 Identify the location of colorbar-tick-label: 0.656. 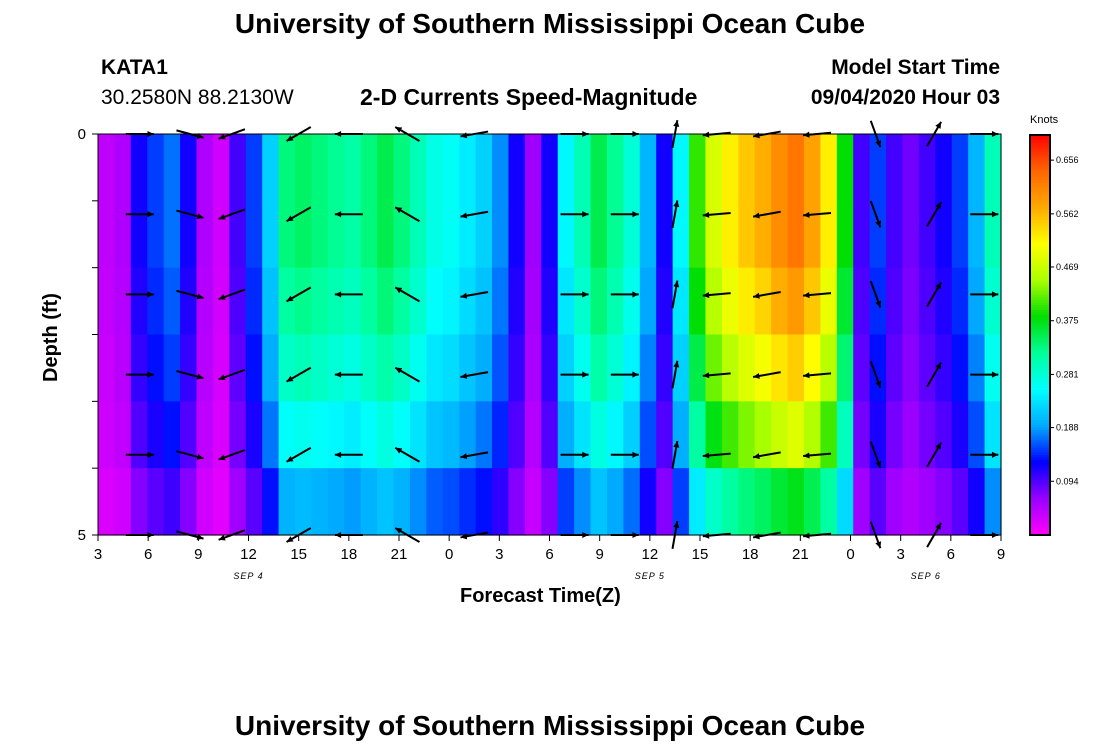
(1067, 160).